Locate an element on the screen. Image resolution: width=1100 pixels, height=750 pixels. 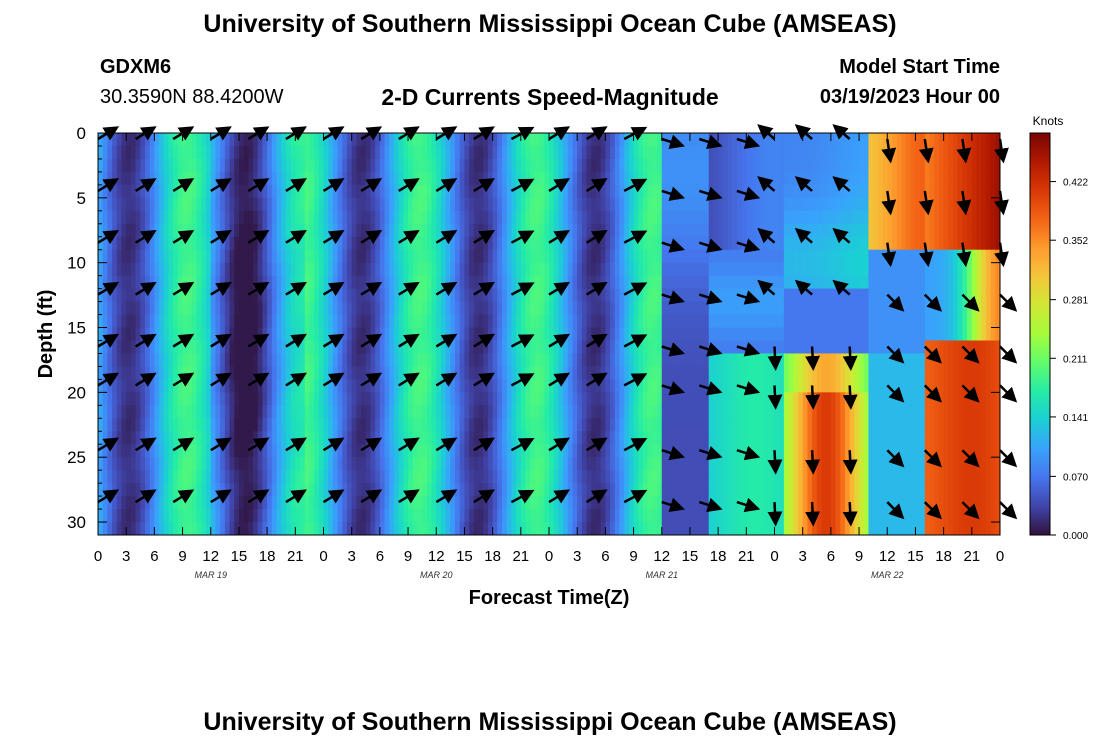
x-axis-label: Forecast Time(Z) is located at coordinates (549, 598).